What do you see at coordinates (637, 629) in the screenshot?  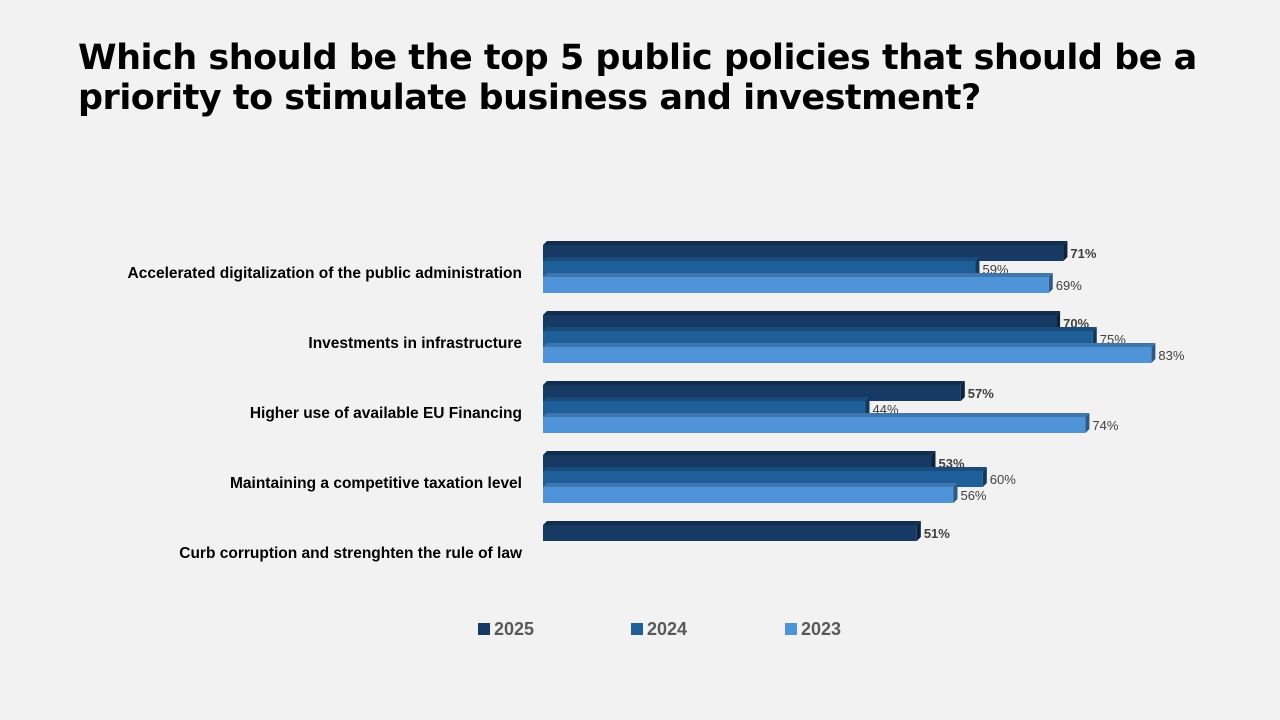 I see `legend-swatch-2024` at bounding box center [637, 629].